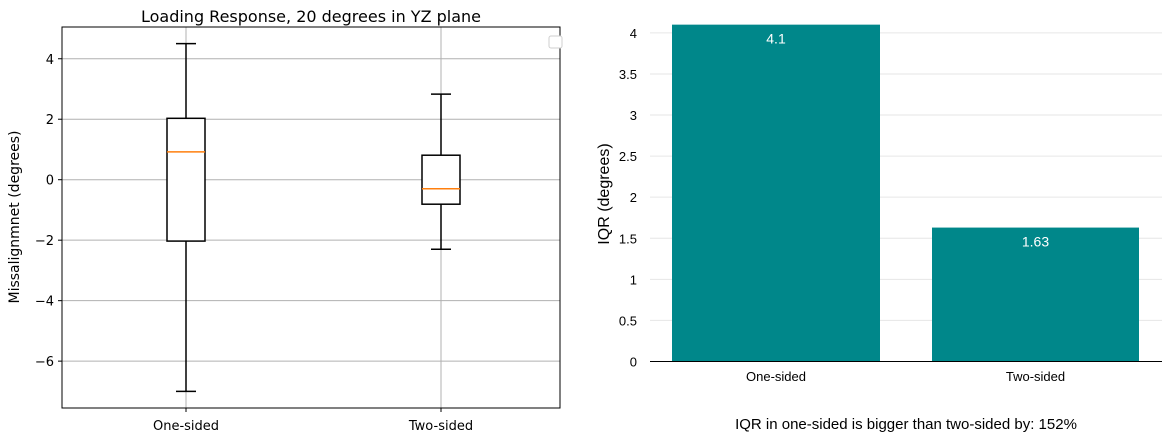 This screenshot has height=438, width=1168. Describe the element at coordinates (628, 156) in the screenshot. I see `bar-y-tick-label: 2.5` at that location.